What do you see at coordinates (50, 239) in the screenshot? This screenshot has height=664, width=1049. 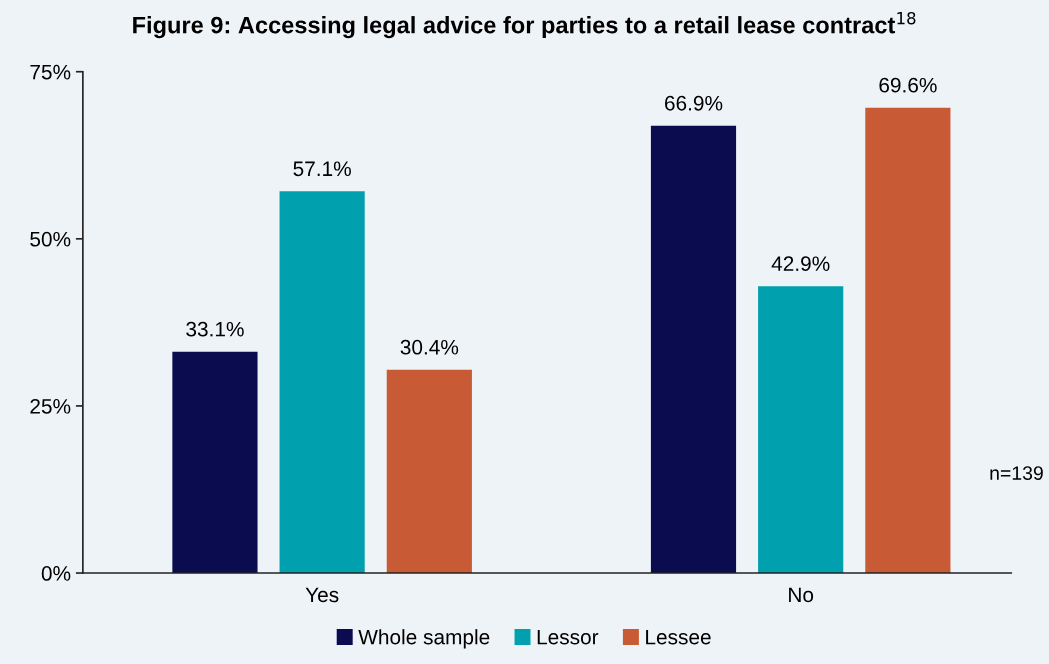 I see `y-tick-label: 50%` at bounding box center [50, 239].